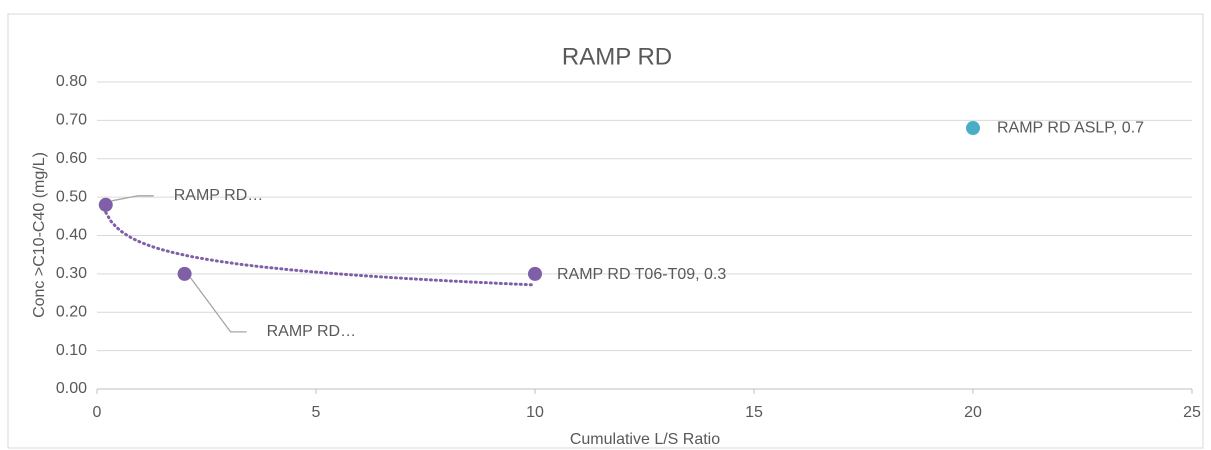  Describe the element at coordinates (645, 439) in the screenshot. I see `x-axis-label: Cumulative L/S Ratio` at that location.